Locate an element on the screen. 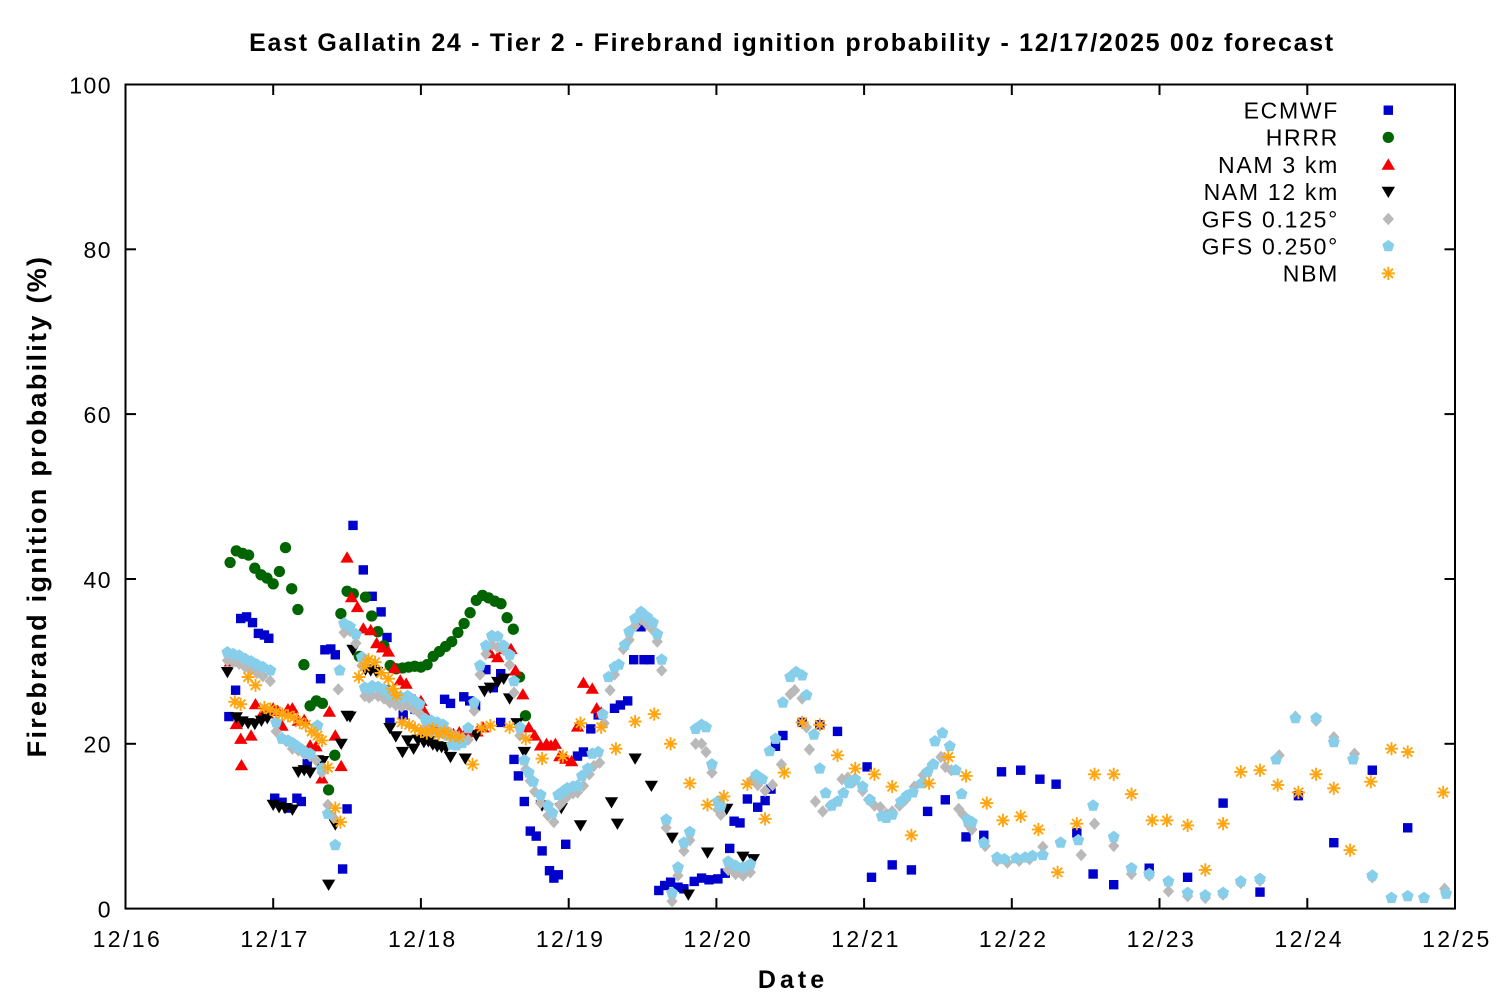  svg-text: NAM 3 km is located at coordinates (1278, 165).